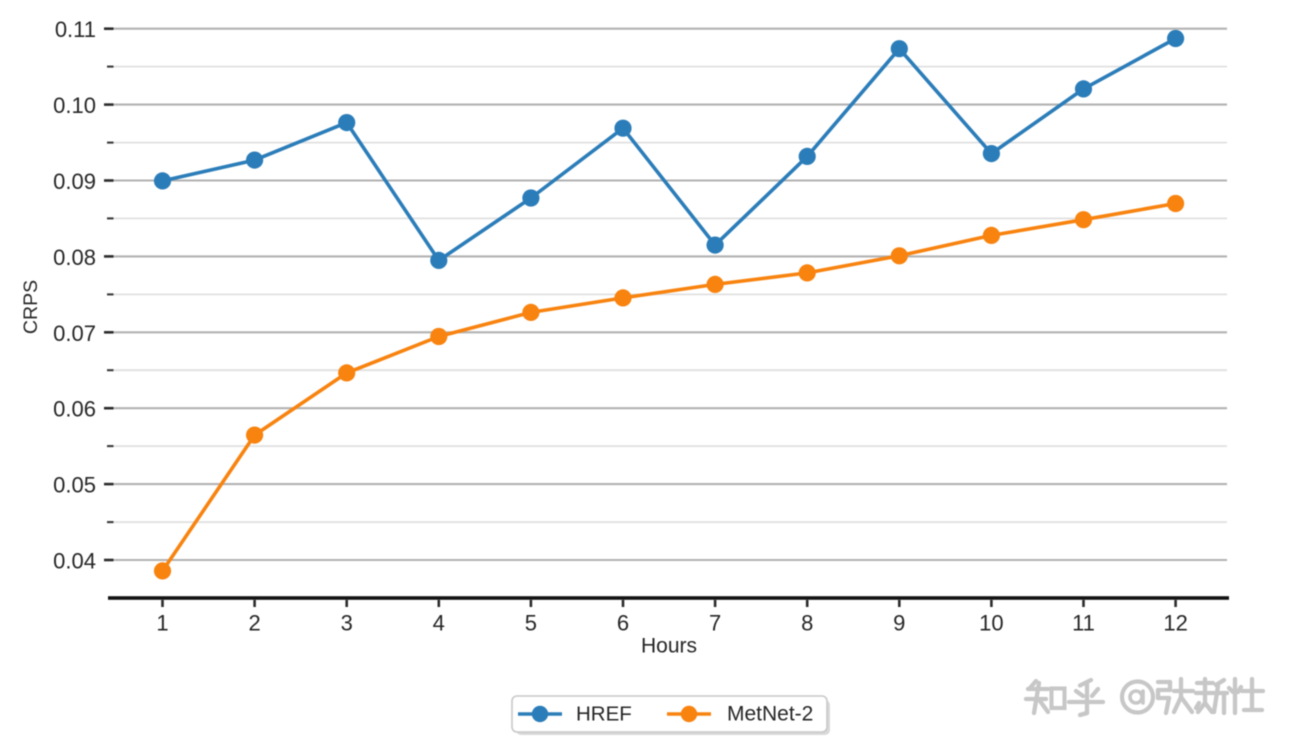 This screenshot has height=748, width=1298. What do you see at coordinates (991, 623) in the screenshot?
I see `svg-text: 10` at bounding box center [991, 623].